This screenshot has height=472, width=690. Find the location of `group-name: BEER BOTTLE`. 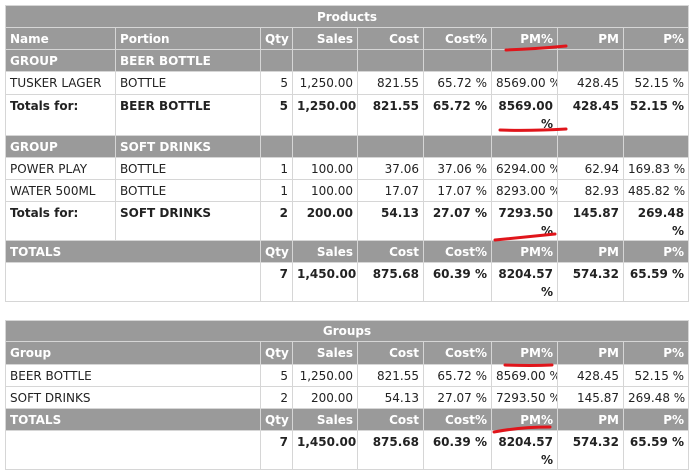

group-name: BEER BOTTLE is located at coordinates (188, 60).